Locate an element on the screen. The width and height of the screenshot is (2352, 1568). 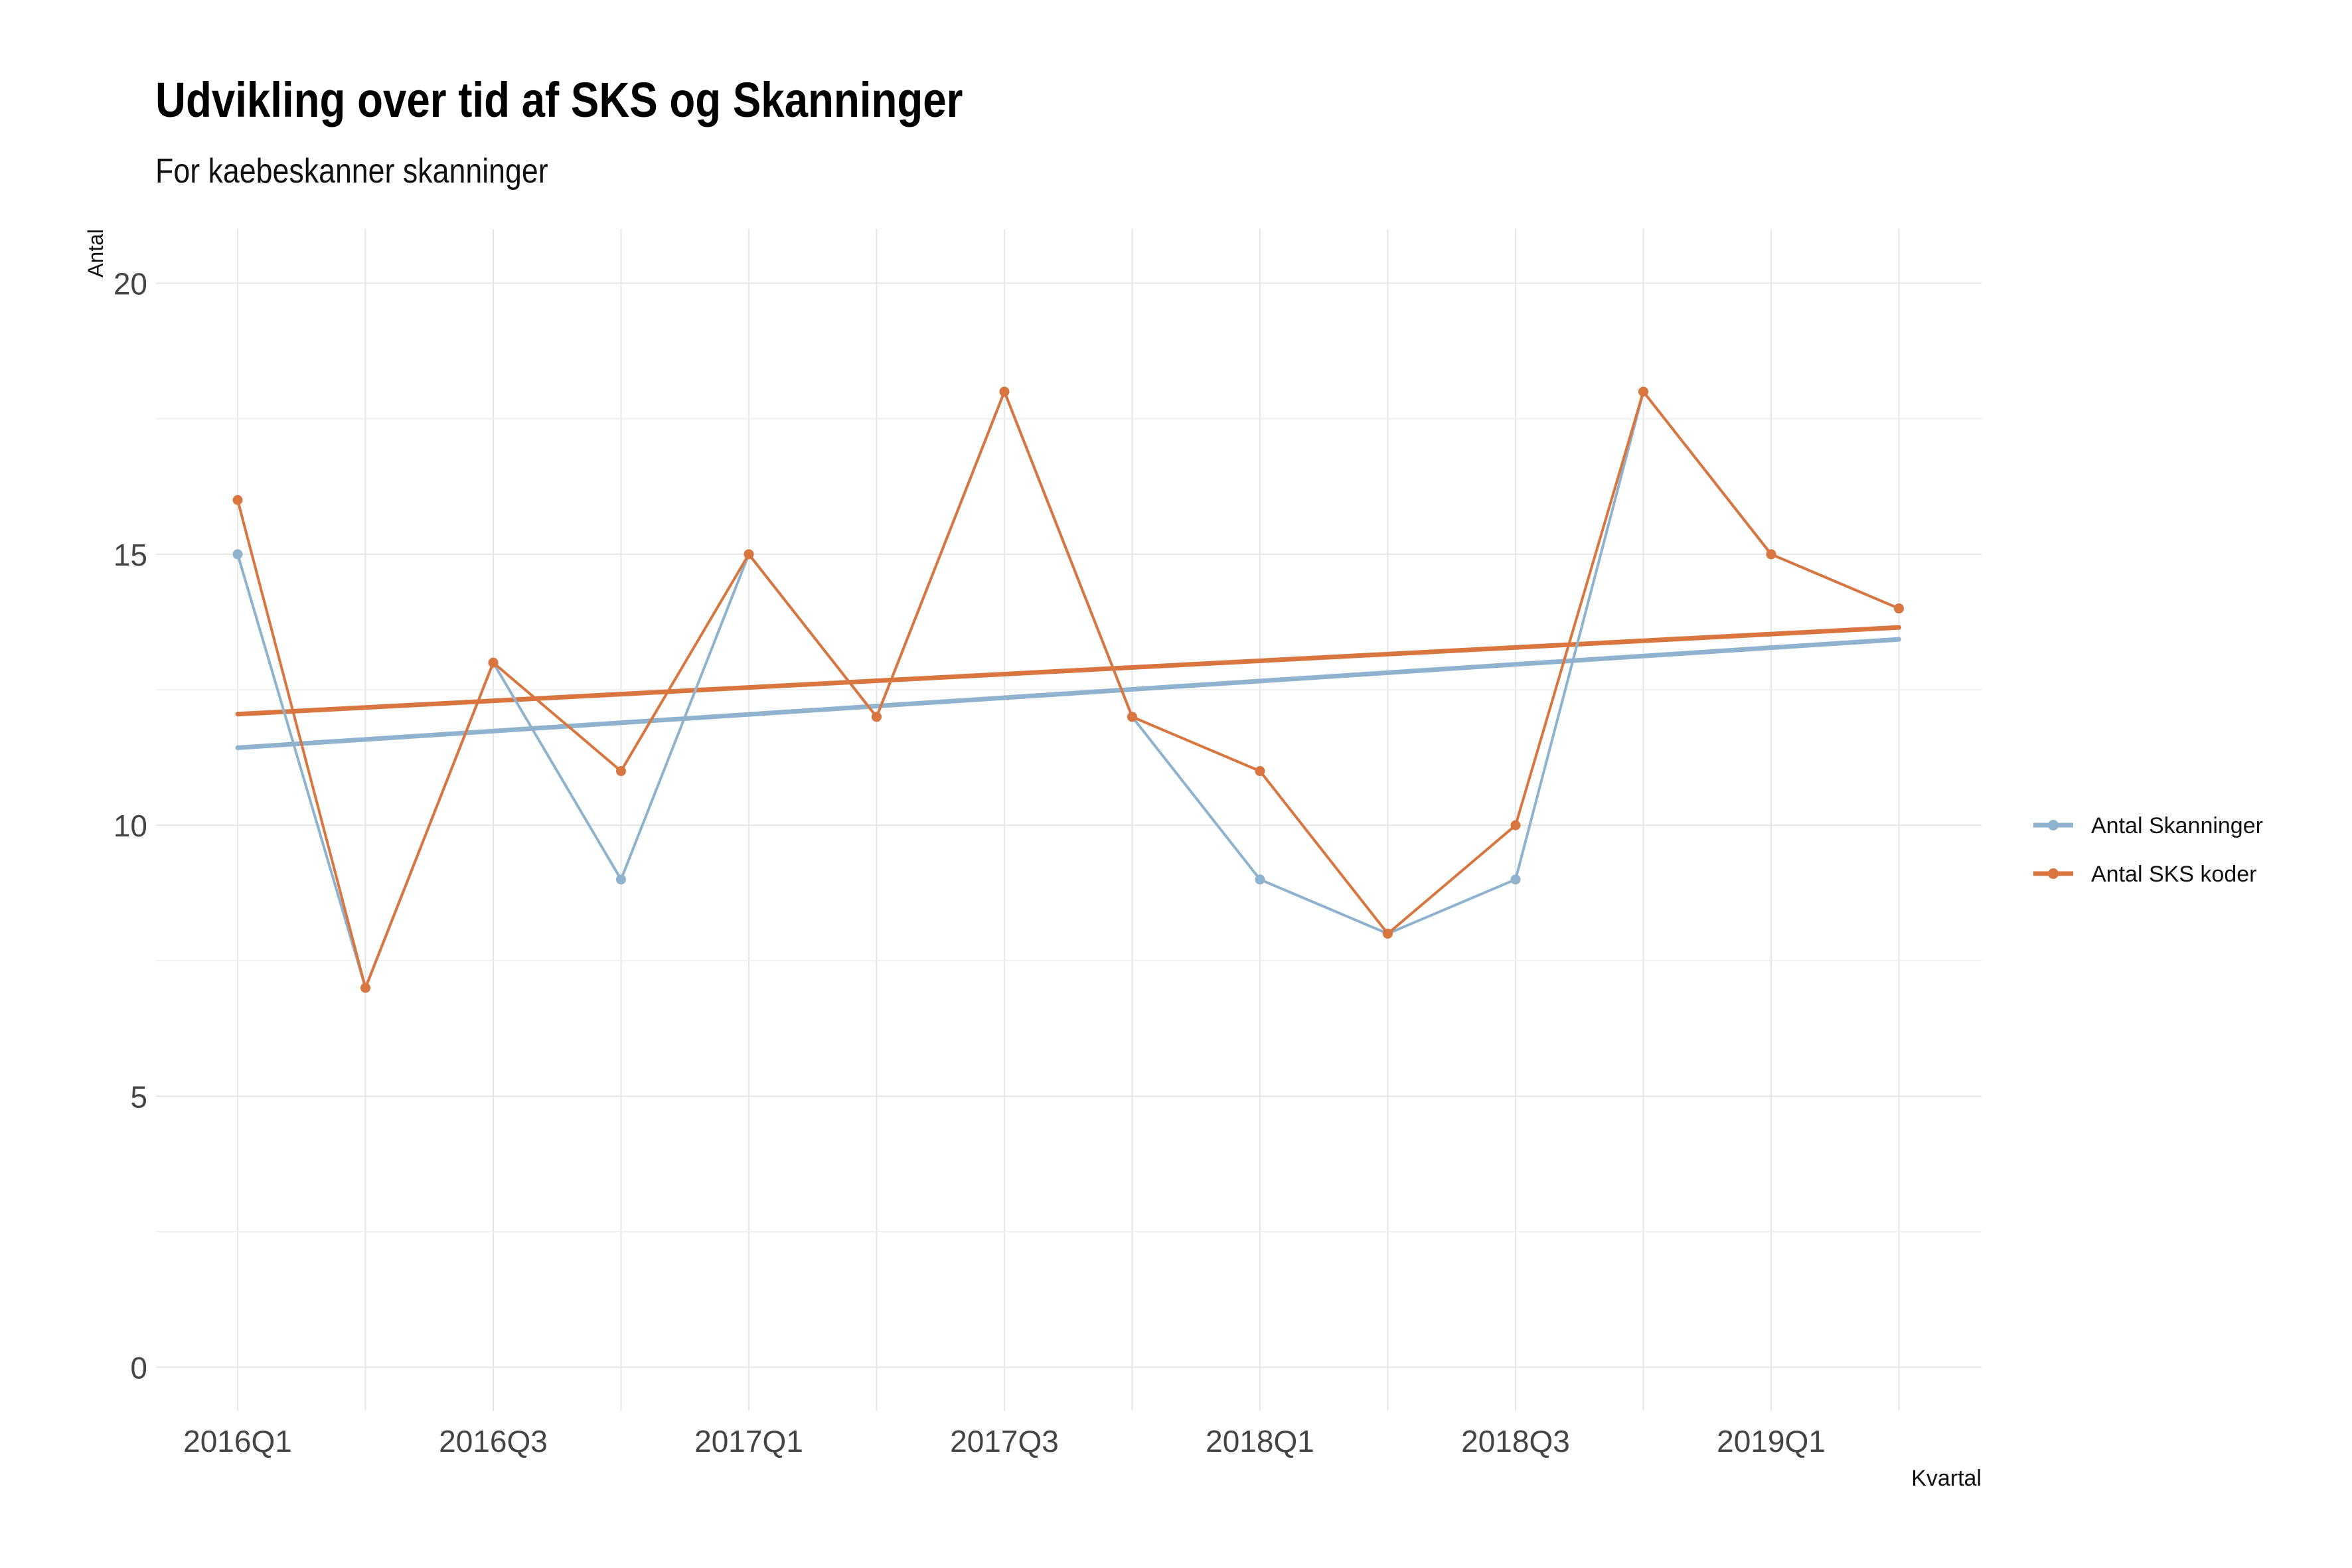
x-tick-label: 2016Q3 is located at coordinates (494, 1441).